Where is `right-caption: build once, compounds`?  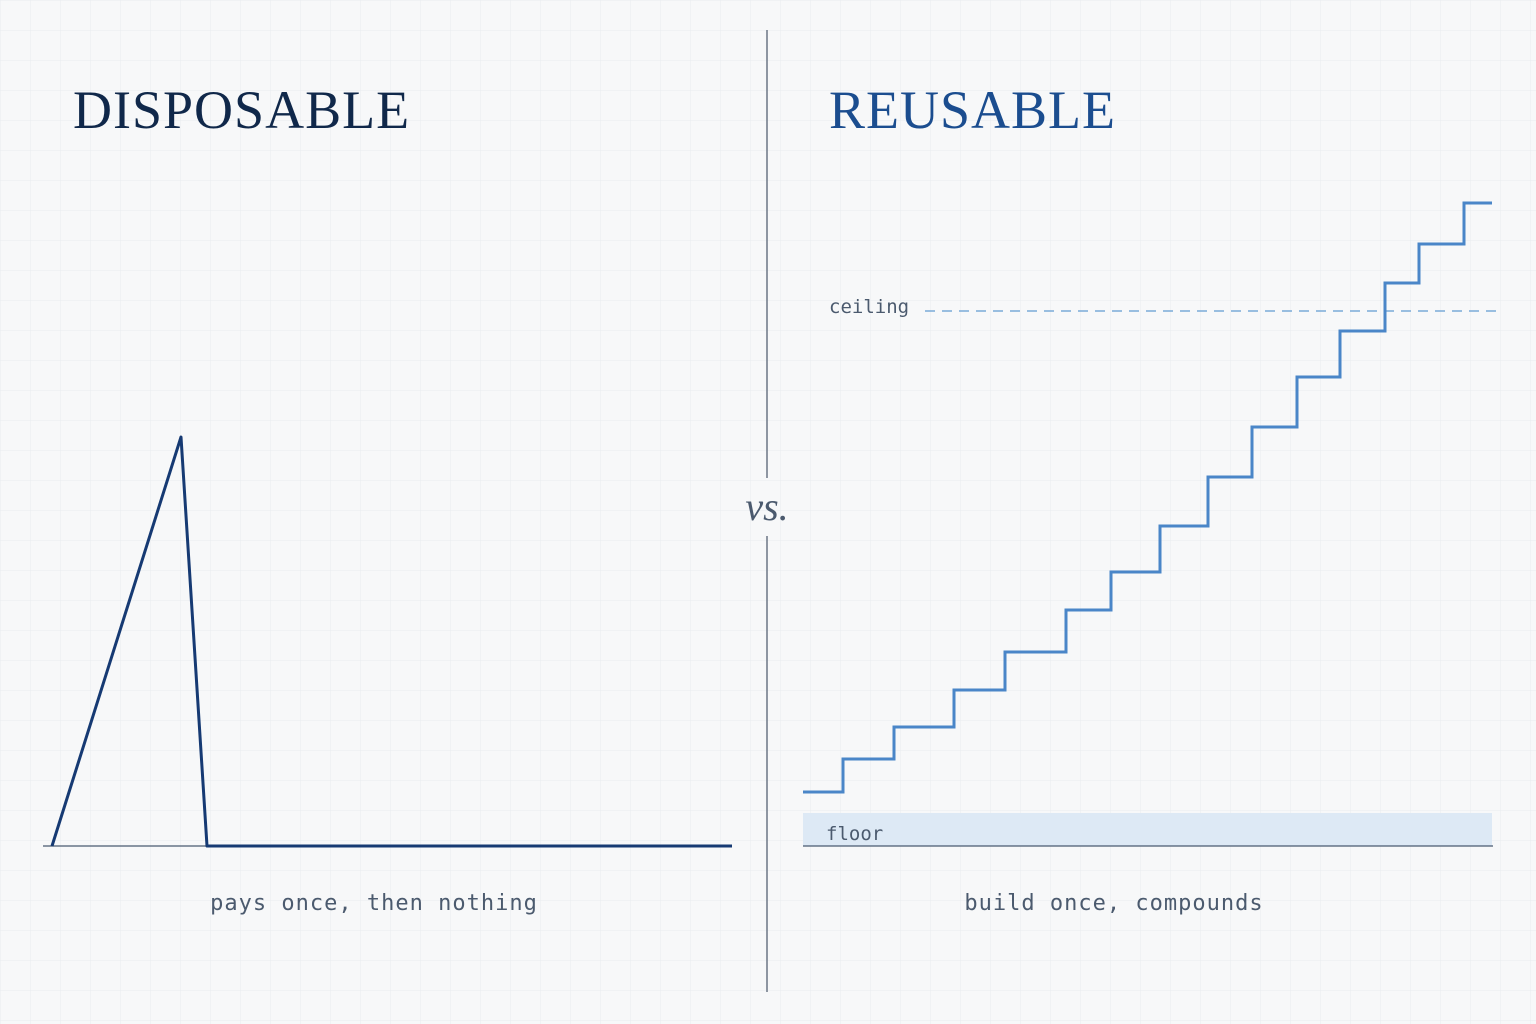
right-caption: build once, compounds is located at coordinates (1113, 903).